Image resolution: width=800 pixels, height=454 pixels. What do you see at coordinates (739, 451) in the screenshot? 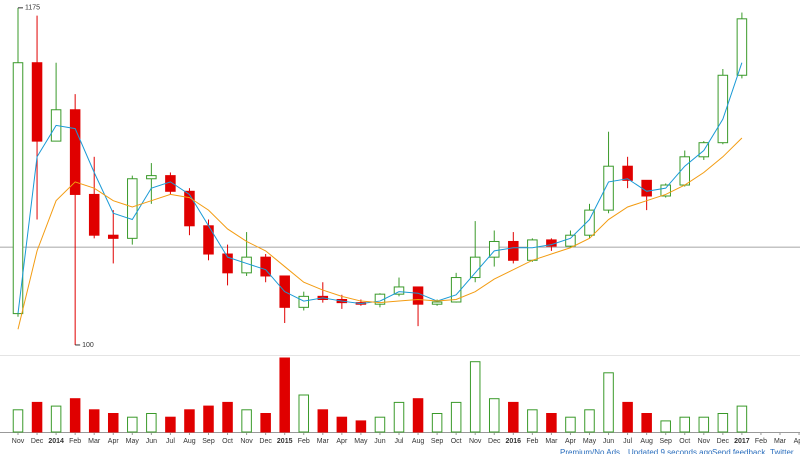
I see `footer-link: Send feedback` at bounding box center [739, 451].